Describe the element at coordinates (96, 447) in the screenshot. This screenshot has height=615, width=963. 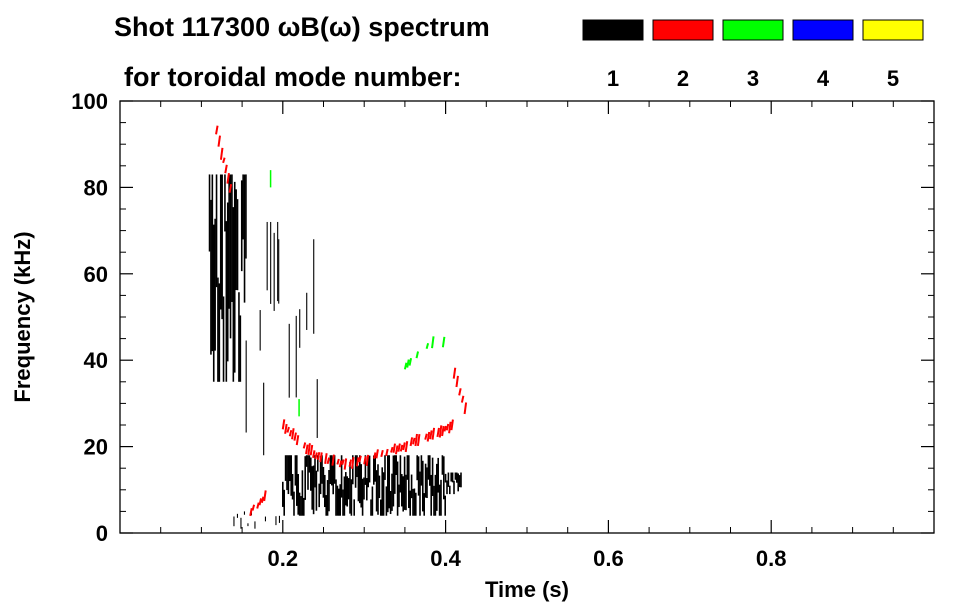
I see `y-tick-label: 20` at that location.